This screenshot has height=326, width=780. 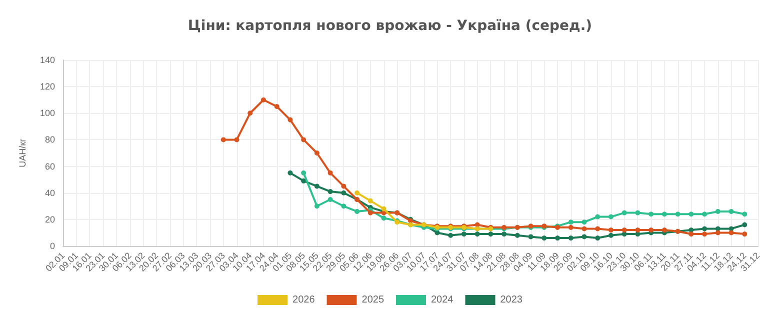 I want to click on y-tick-label: 80, so click(x=49, y=139).